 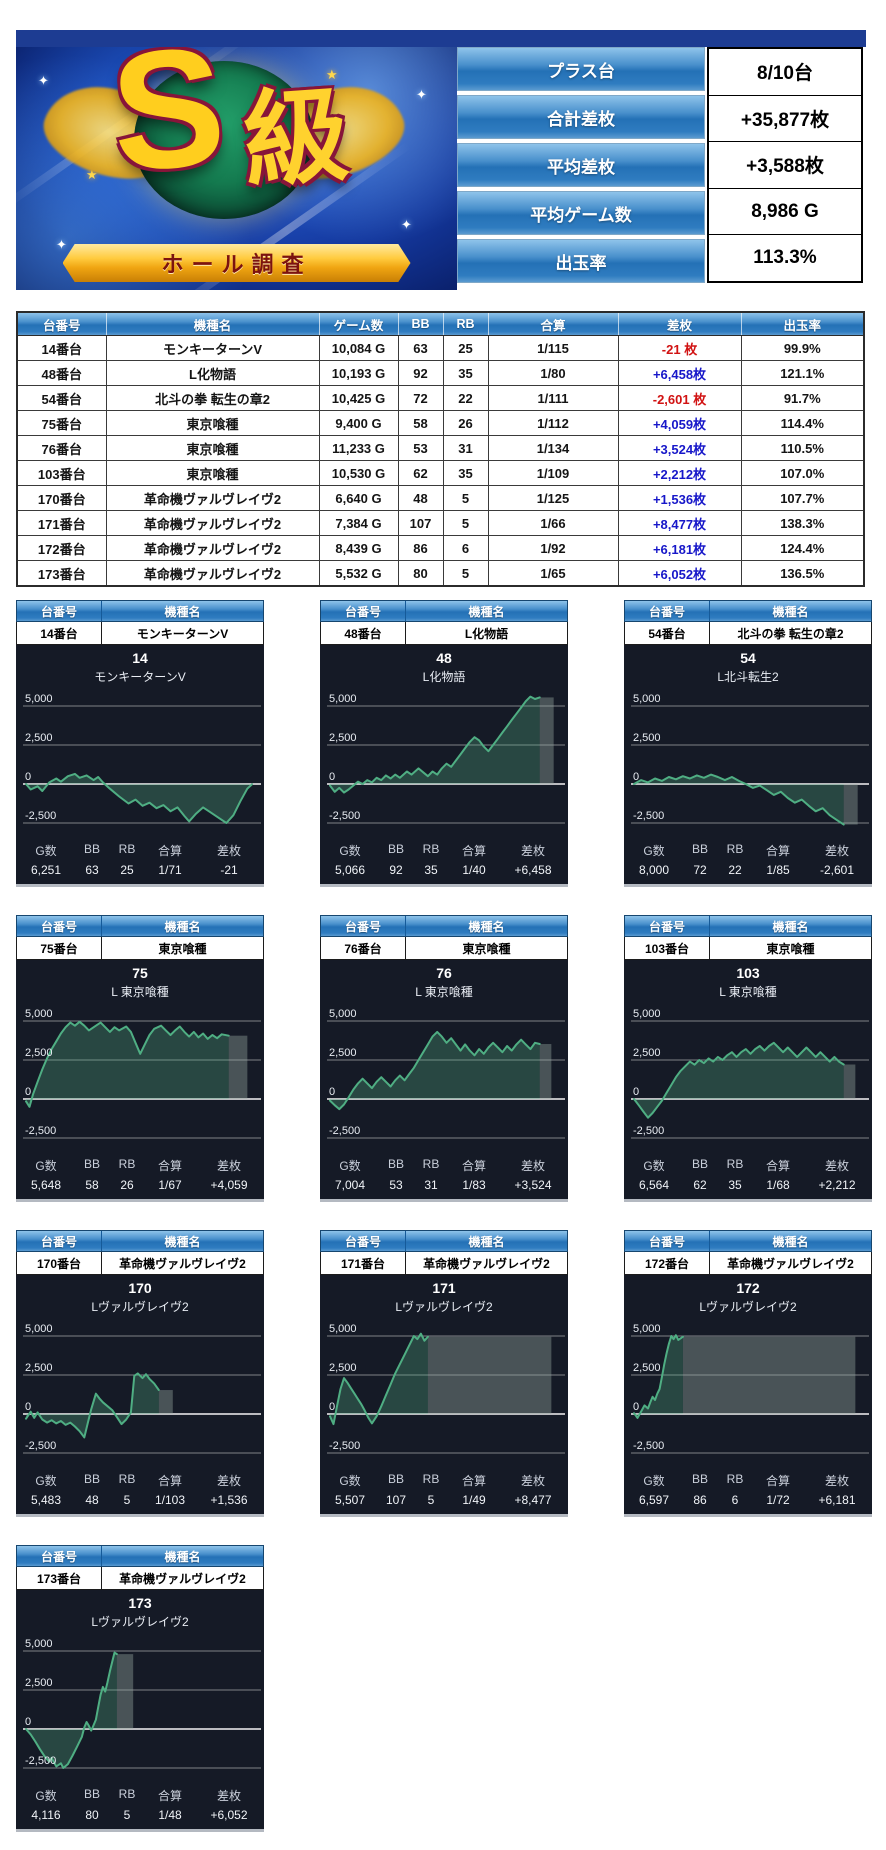 I want to click on card-stats: G数 BB RB 合算 差枚 8,000 72 22 1/85 -2,601, so click(x=748, y=859).